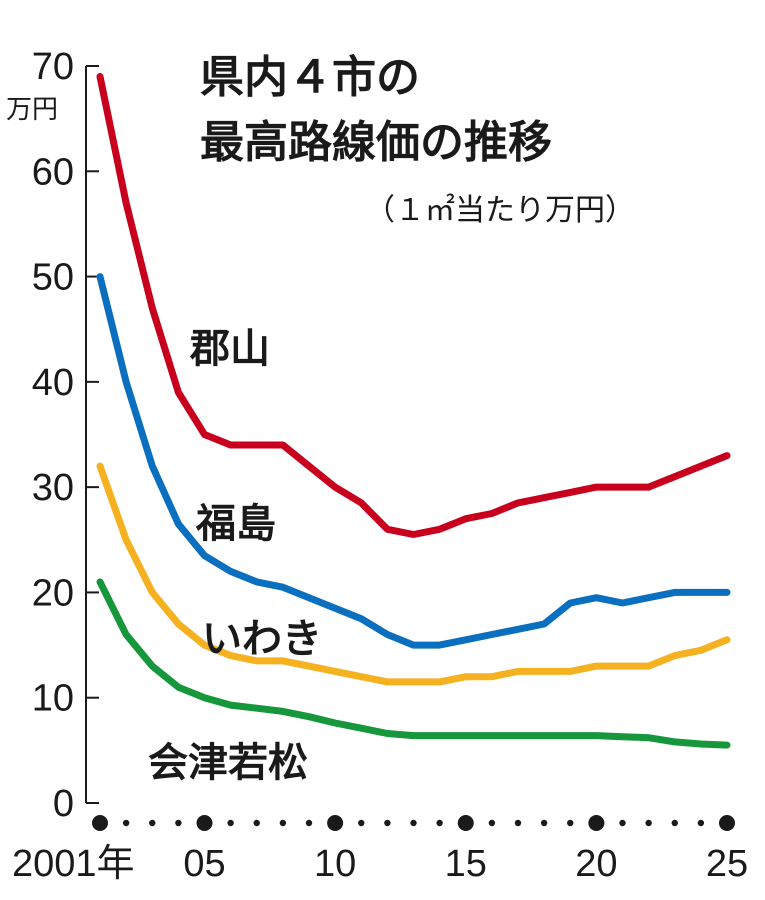 The image size is (765, 900). Describe the element at coordinates (228, 763) in the screenshot. I see `series-label-3: 会津若松` at that location.